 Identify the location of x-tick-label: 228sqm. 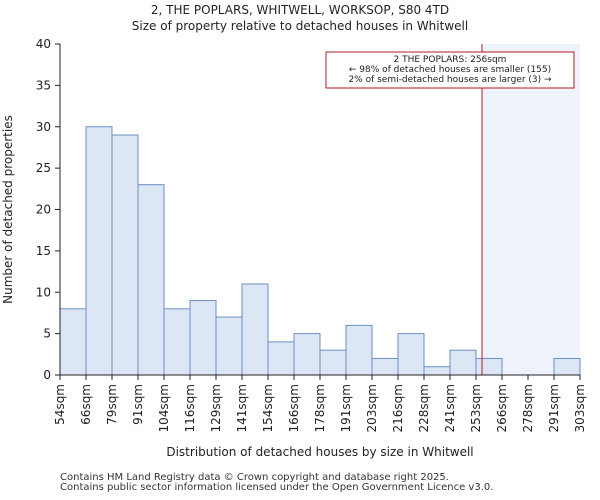
(424, 408).